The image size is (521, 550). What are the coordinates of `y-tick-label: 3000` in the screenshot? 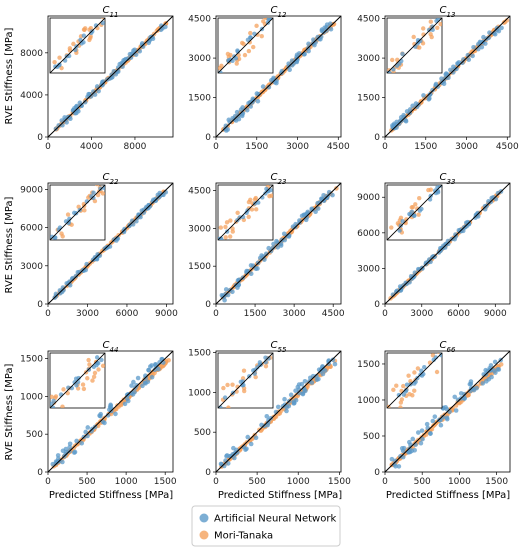 It's located at (368, 269).